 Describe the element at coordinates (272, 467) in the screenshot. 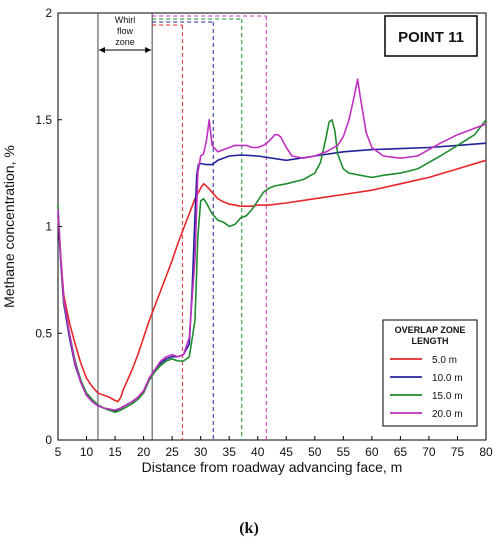

I see `x-axis-label: Distance from roadway advancing face, m` at that location.